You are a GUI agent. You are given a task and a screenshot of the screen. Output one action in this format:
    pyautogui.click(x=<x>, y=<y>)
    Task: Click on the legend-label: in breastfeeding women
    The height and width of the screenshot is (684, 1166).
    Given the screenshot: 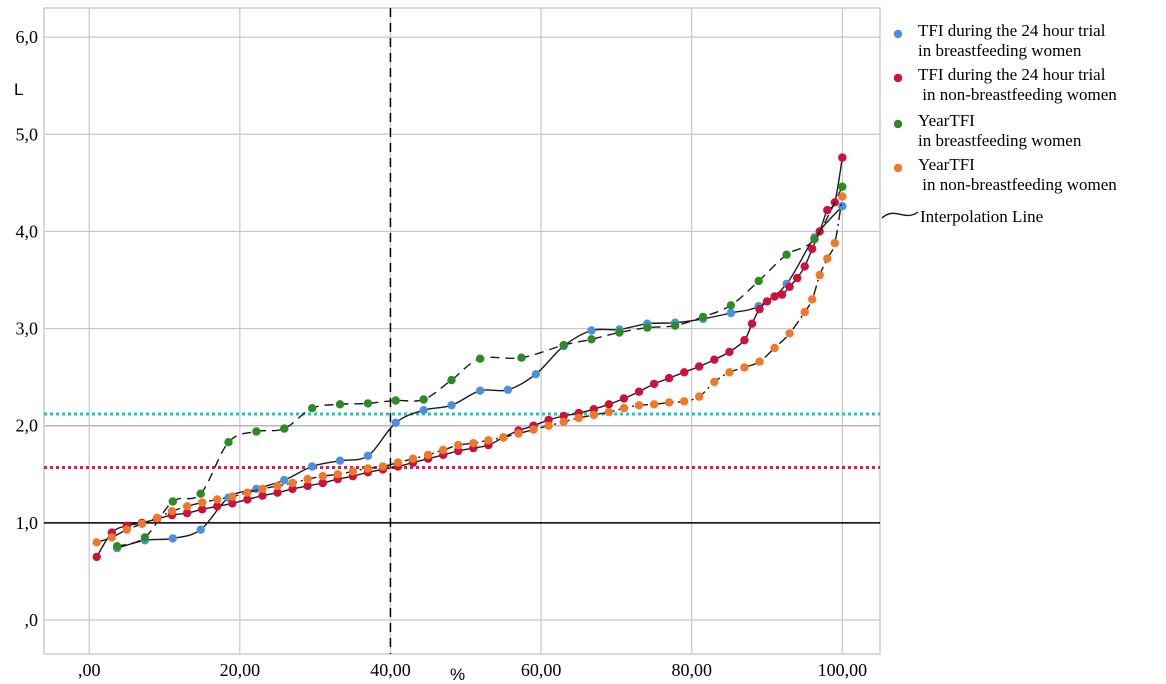 What is the action you would take?
    pyautogui.click(x=1000, y=50)
    